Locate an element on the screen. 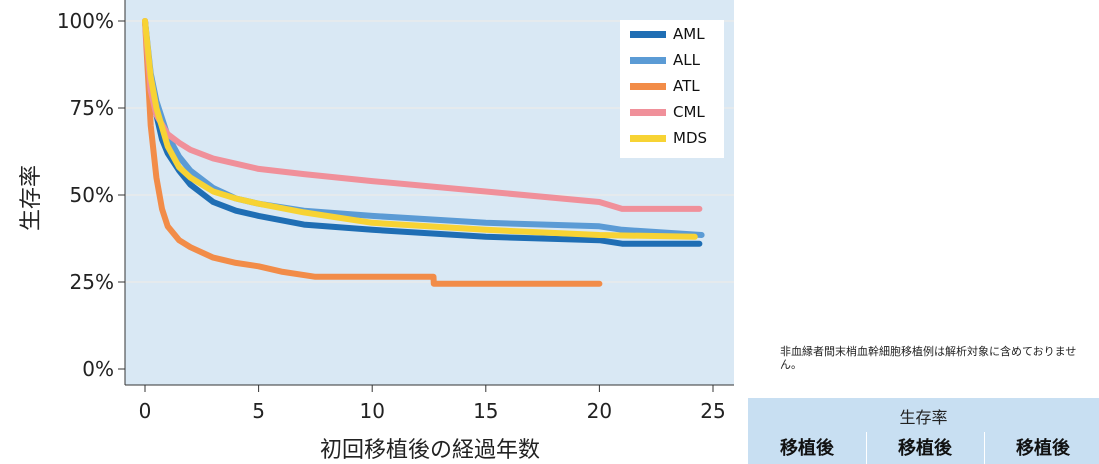 The image size is (1099, 464). x-tick-label: 25 is located at coordinates (712, 411).